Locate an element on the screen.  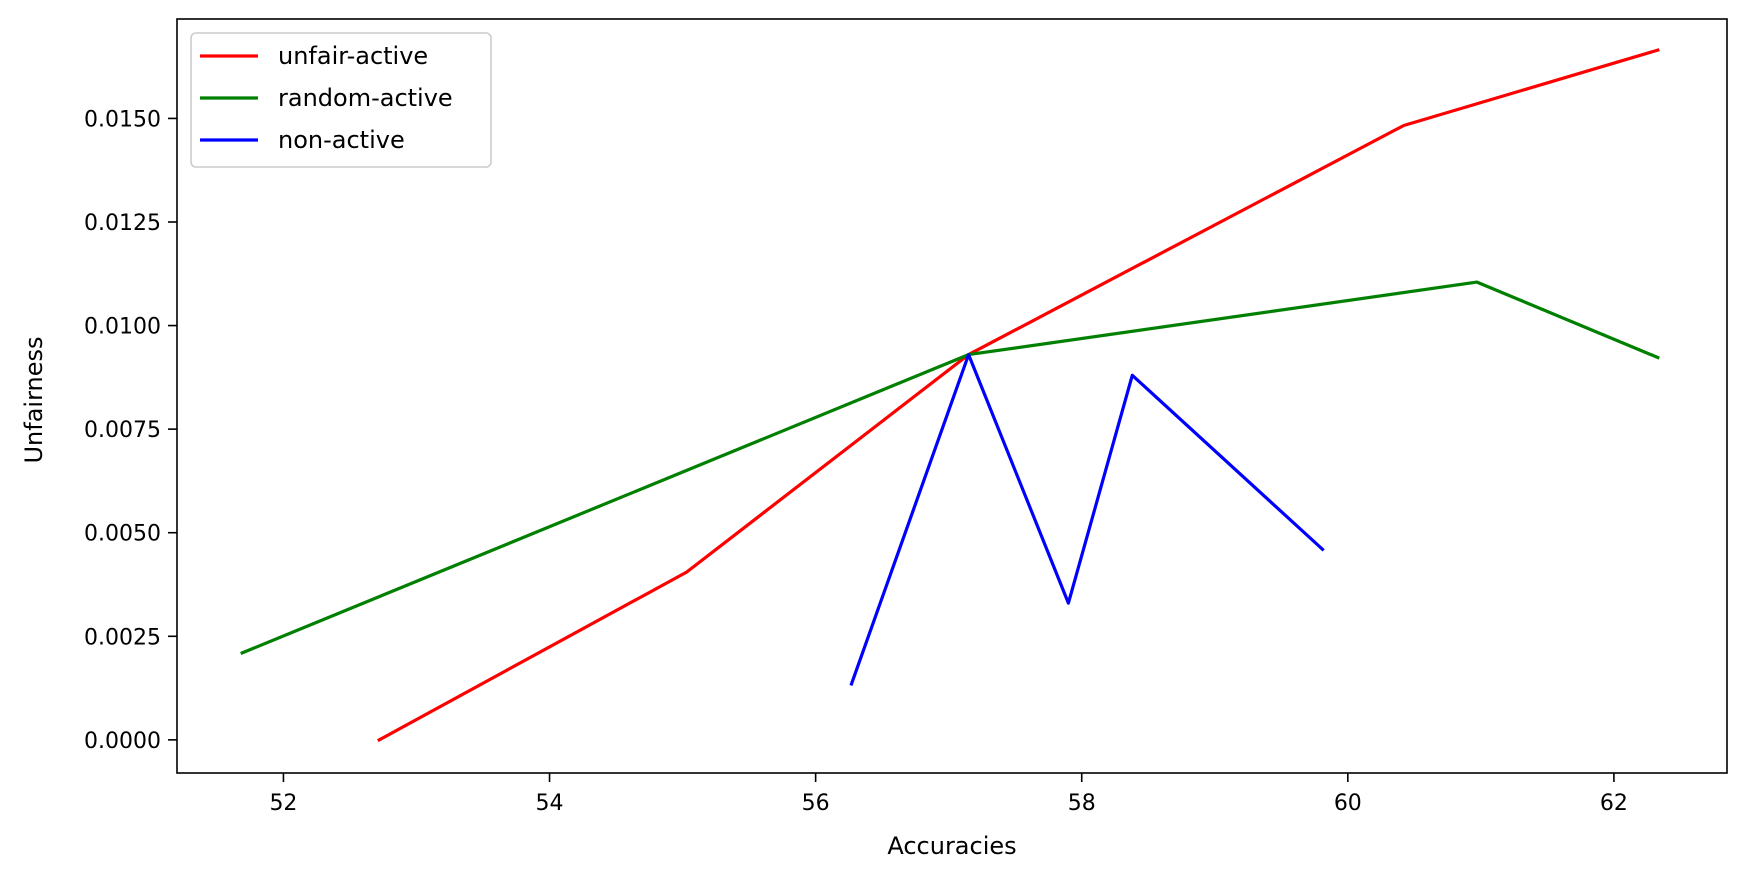
x-tick-label: 52 is located at coordinates (283, 803).